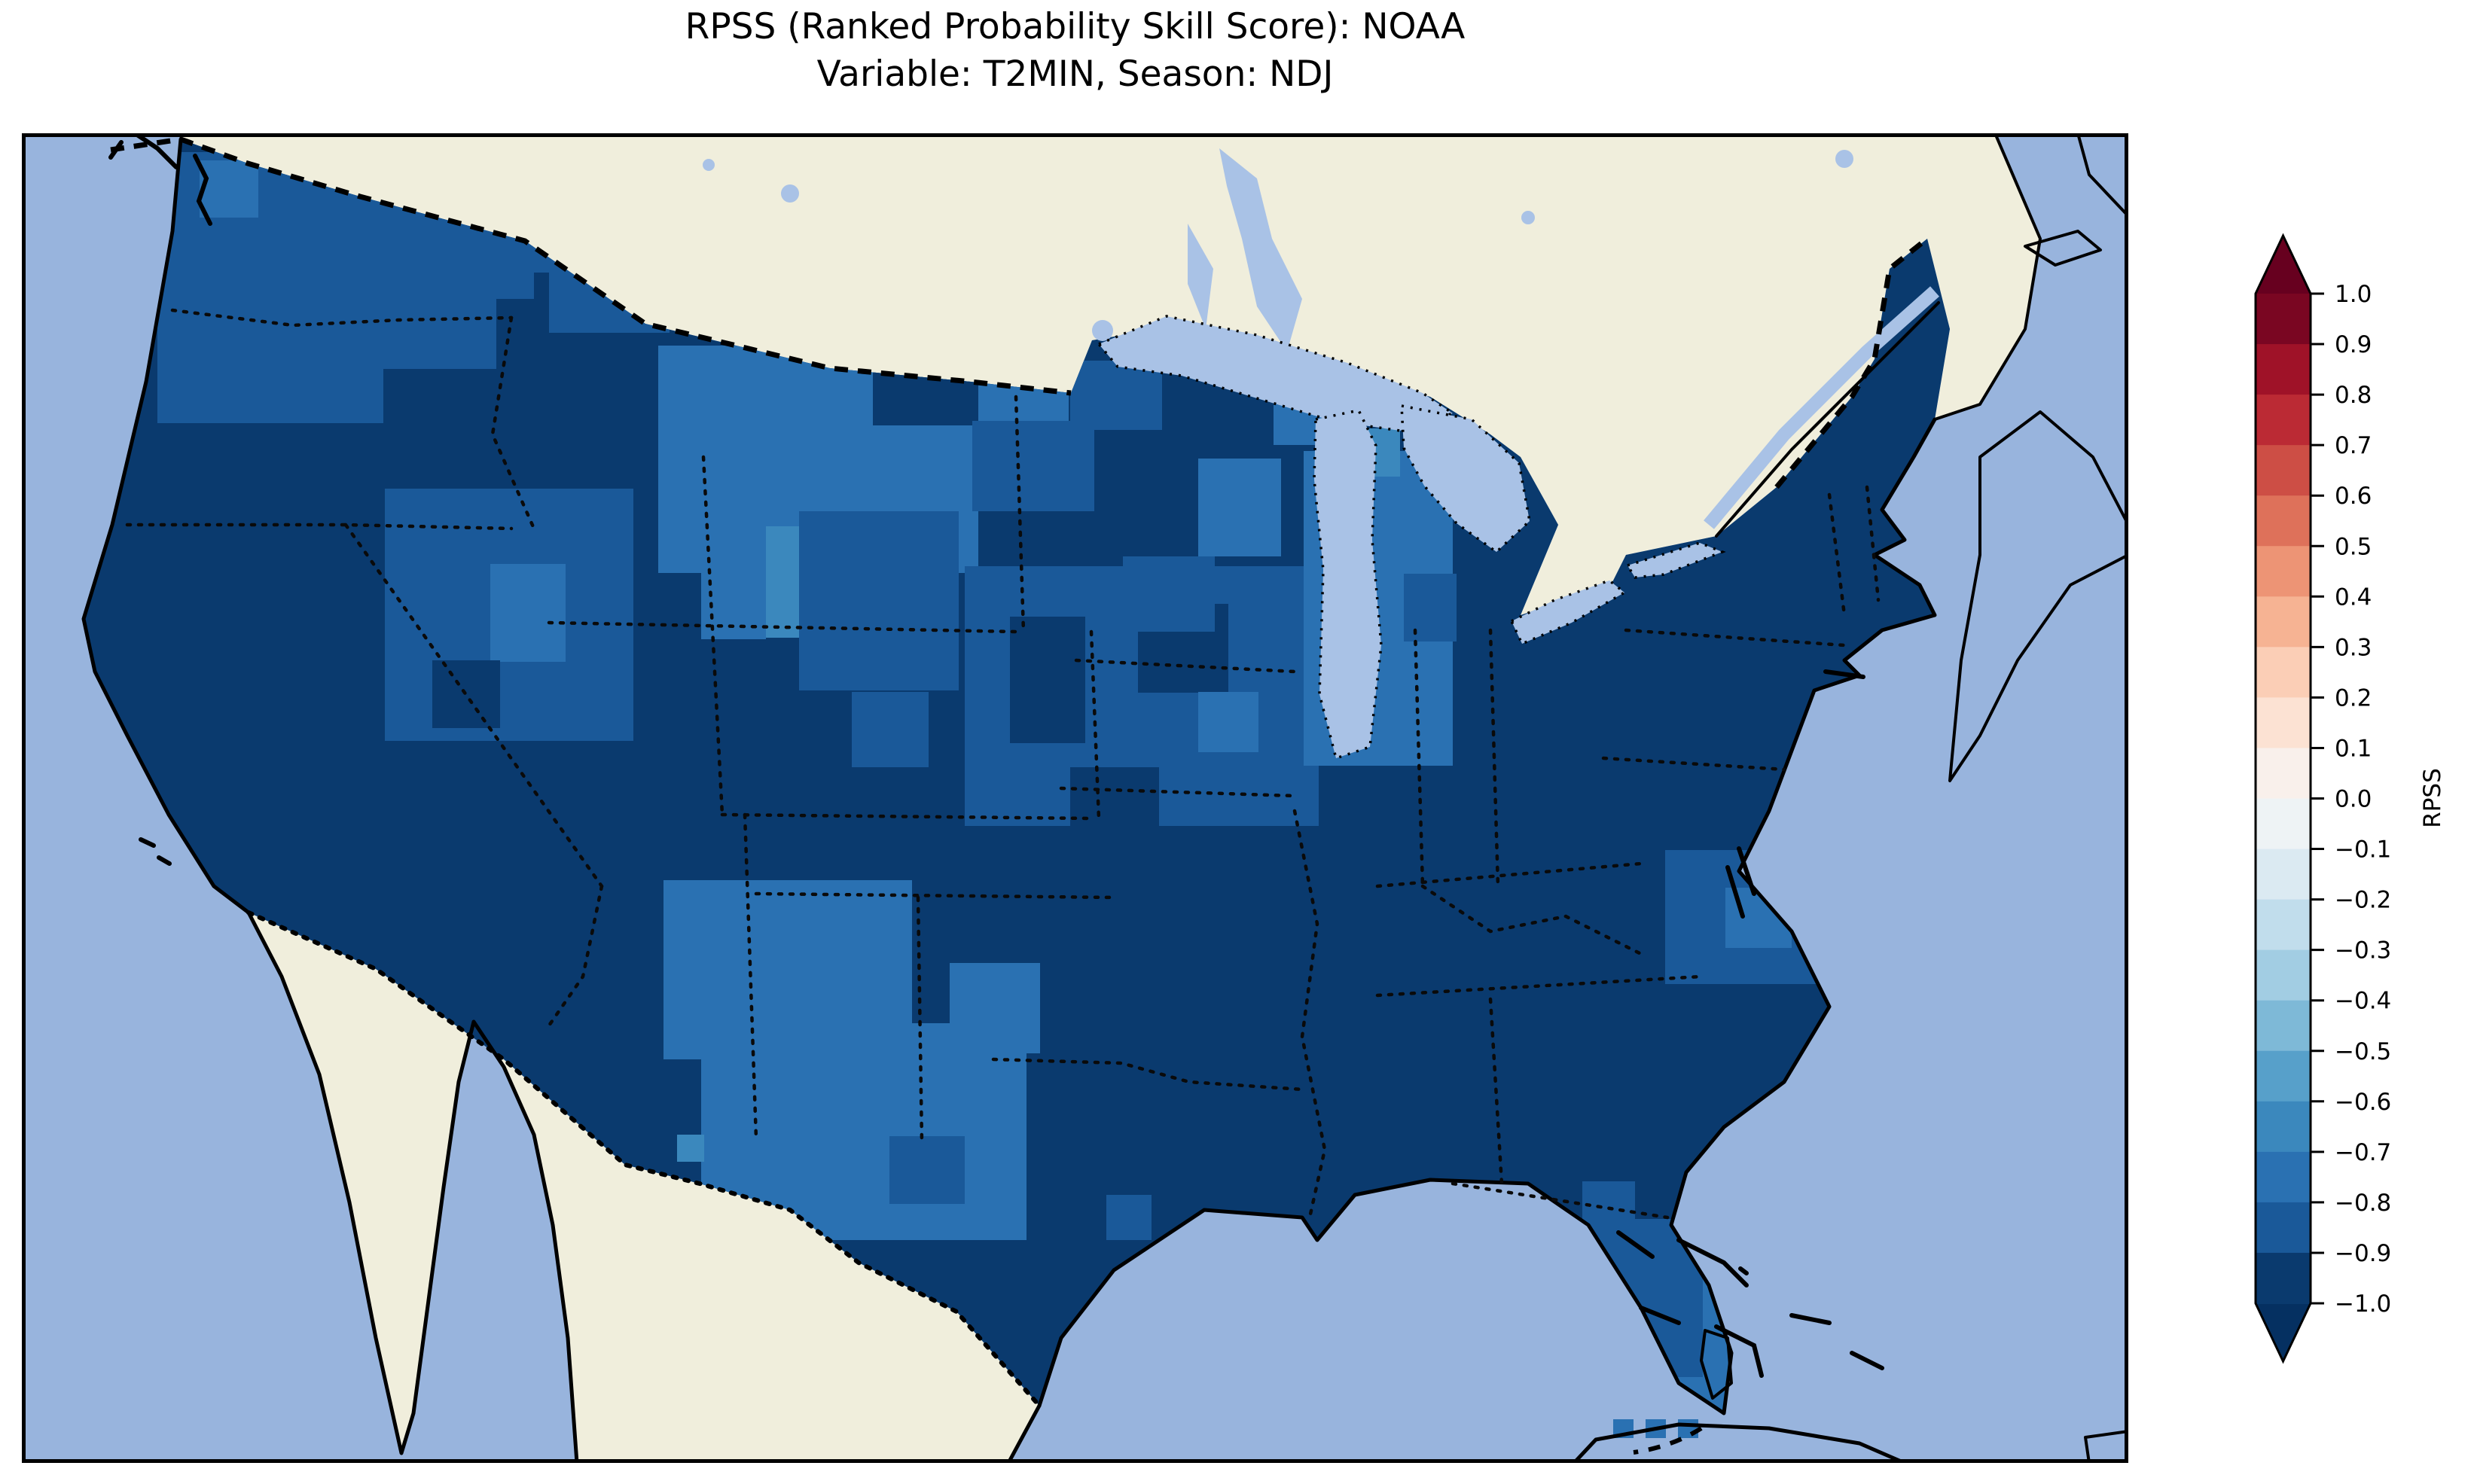 This screenshot has height=1484, width=2474. Describe the element at coordinates (2353, 294) in the screenshot. I see `colorbar-tick-label: 1.0` at that location.